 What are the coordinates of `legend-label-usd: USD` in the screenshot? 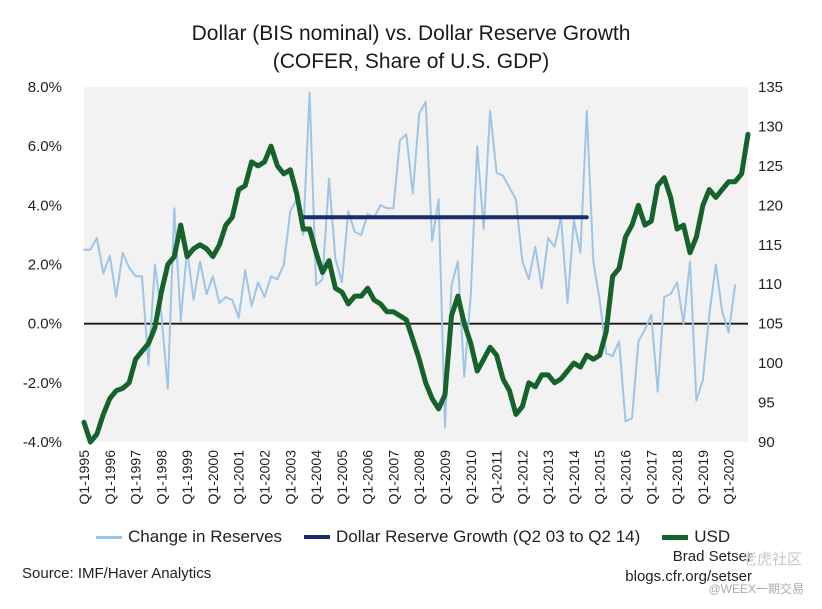 It's located at (712, 536).